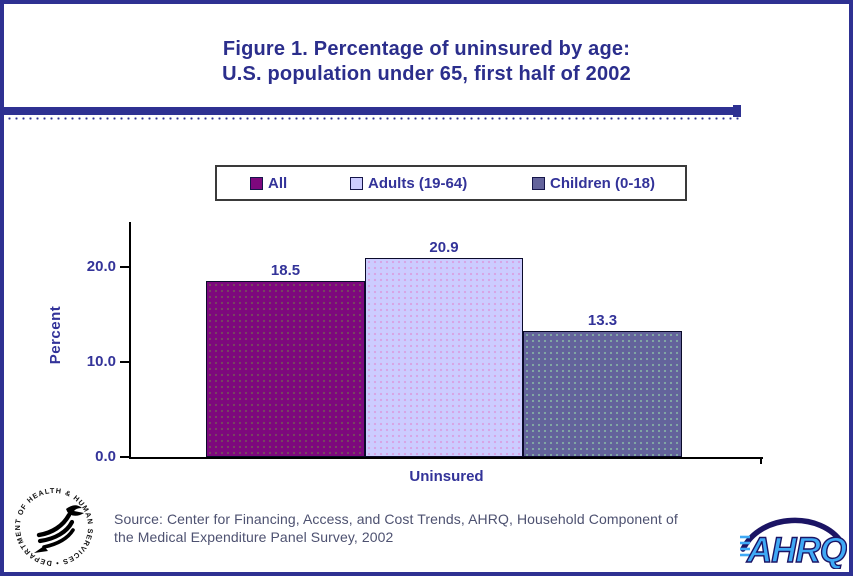 This screenshot has height=576, width=853. What do you see at coordinates (602, 384) in the screenshot?
I see `bar-children: 13.3` at bounding box center [602, 384].